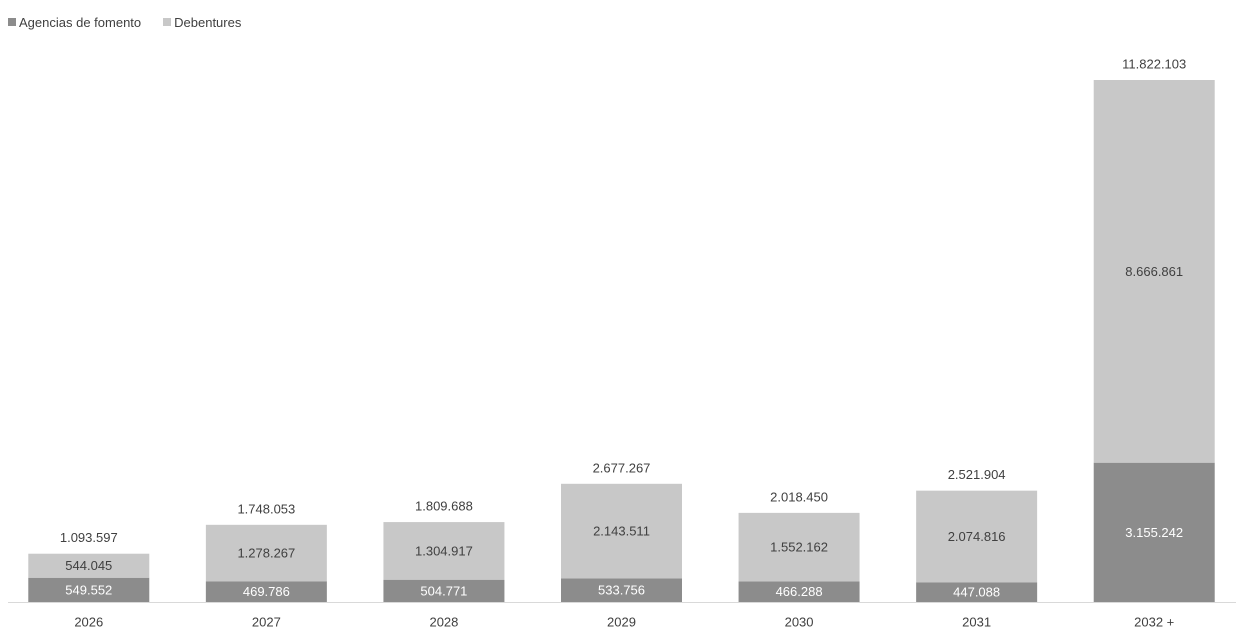 This screenshot has width=1243, height=628. I want to click on data-label-agencias-de-fomento-2029: 533.756, so click(621, 590).